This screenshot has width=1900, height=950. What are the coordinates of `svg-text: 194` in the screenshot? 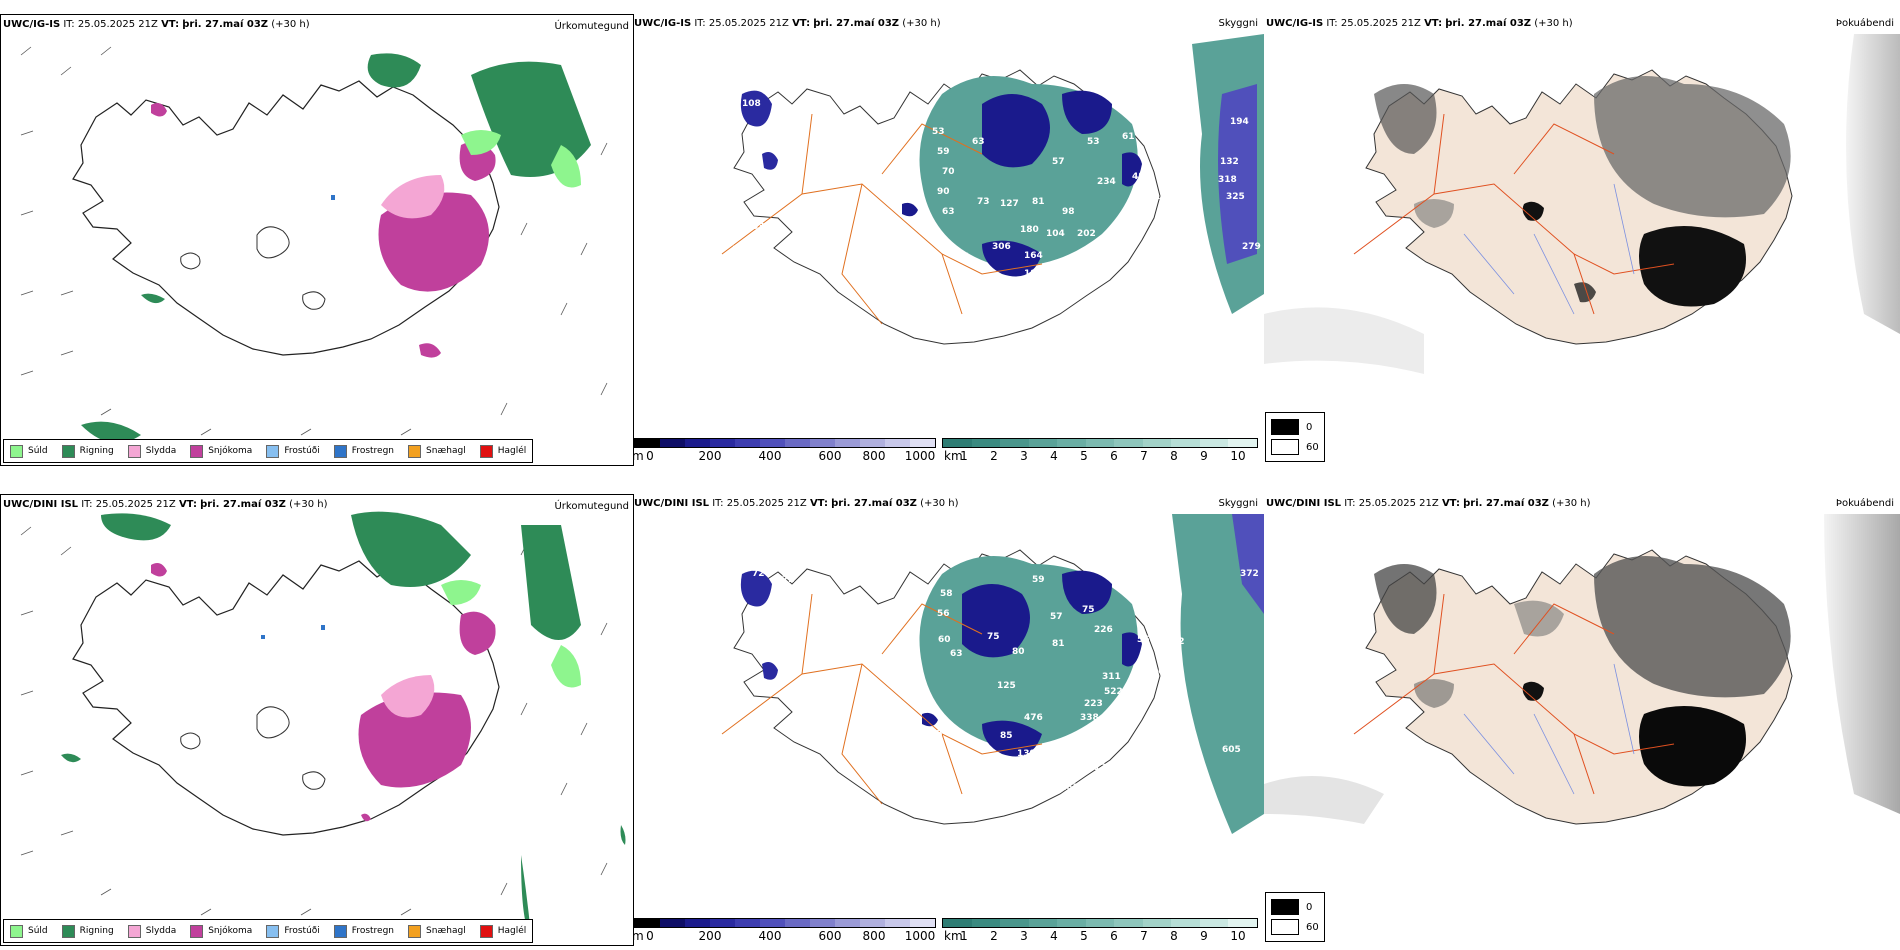 It's located at (1239, 122).